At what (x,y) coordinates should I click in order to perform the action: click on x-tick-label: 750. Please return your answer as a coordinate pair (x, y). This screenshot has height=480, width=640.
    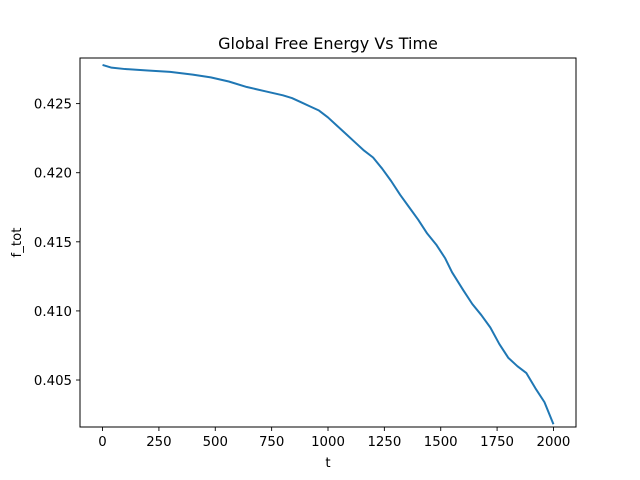
    Looking at the image, I should click on (271, 442).